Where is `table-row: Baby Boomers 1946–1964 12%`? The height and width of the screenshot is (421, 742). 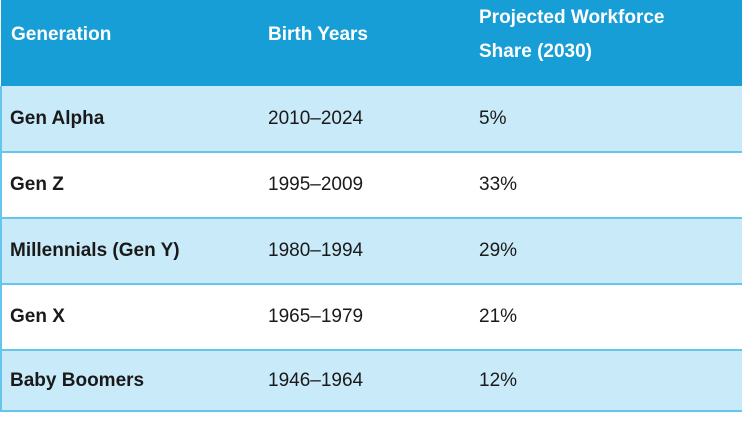 table-row: Baby Boomers 1946–1964 12% is located at coordinates (371, 381).